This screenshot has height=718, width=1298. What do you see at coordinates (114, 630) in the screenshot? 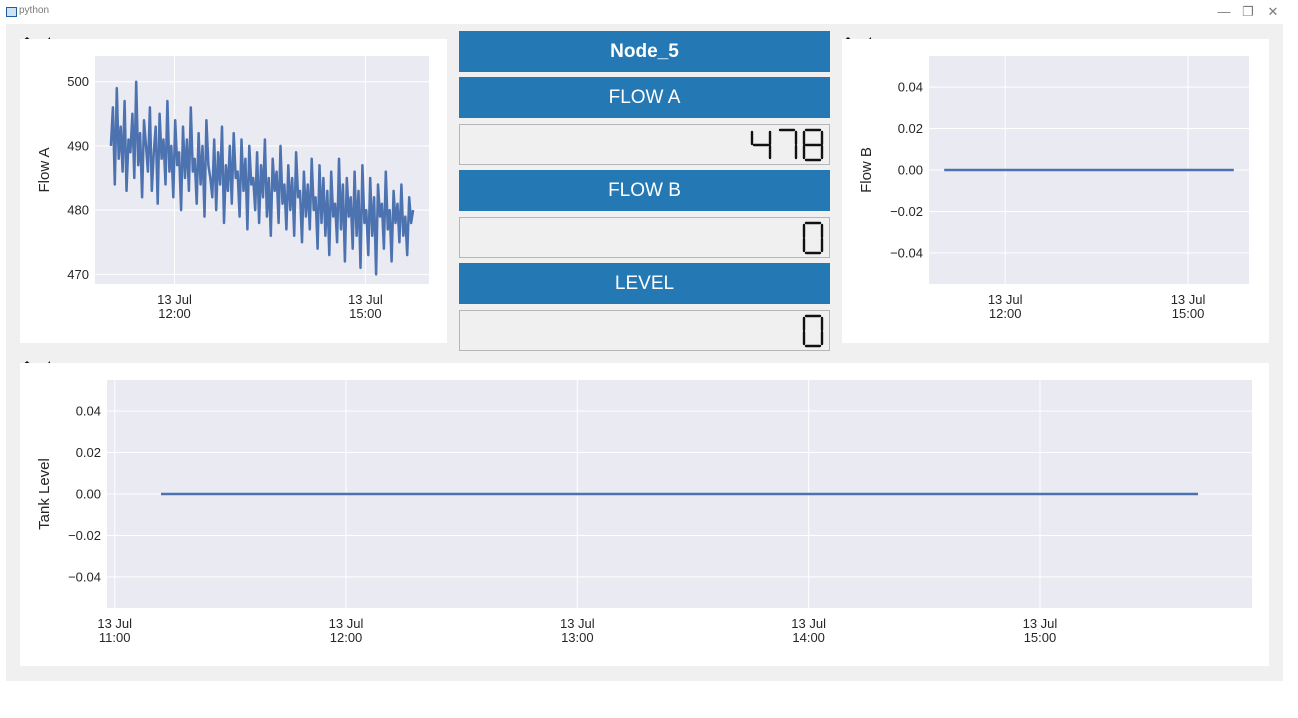
I see `x-tick-label: 13 Jul 11:00` at bounding box center [114, 630].